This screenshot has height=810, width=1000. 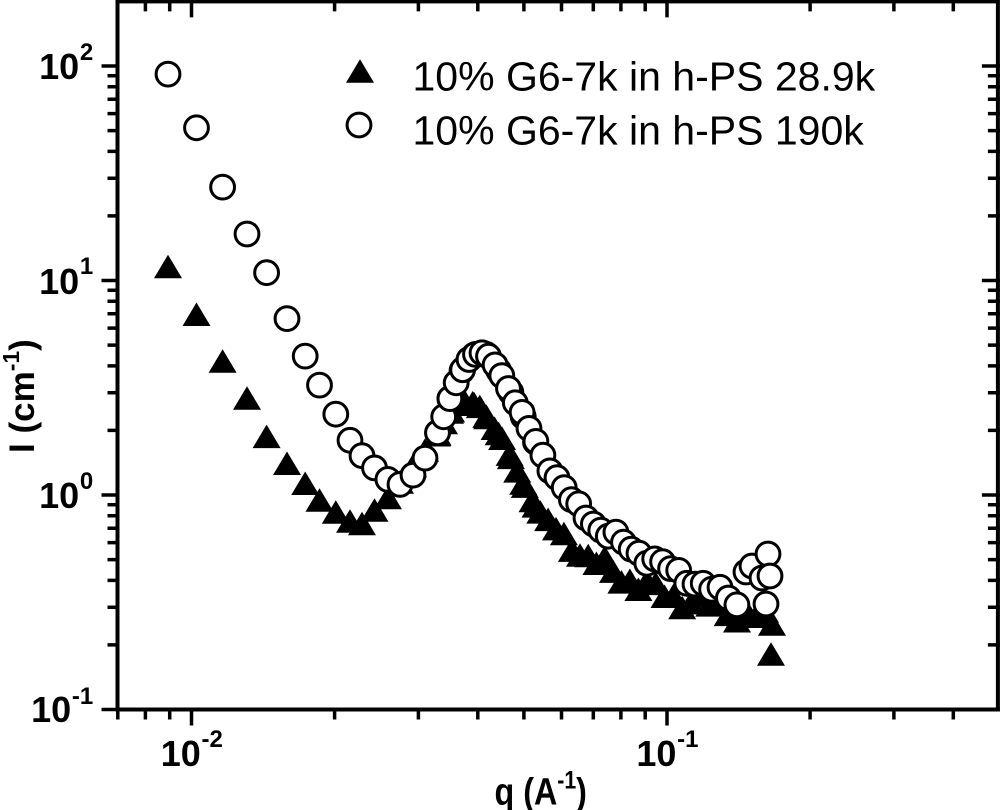 What do you see at coordinates (86, 266) in the screenshot?
I see `svg-text: 1` at bounding box center [86, 266].